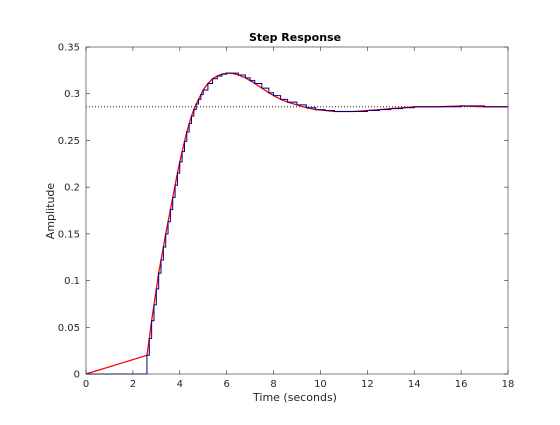  What do you see at coordinates (367, 384) in the screenshot?
I see `x-tick-label: 12` at bounding box center [367, 384].